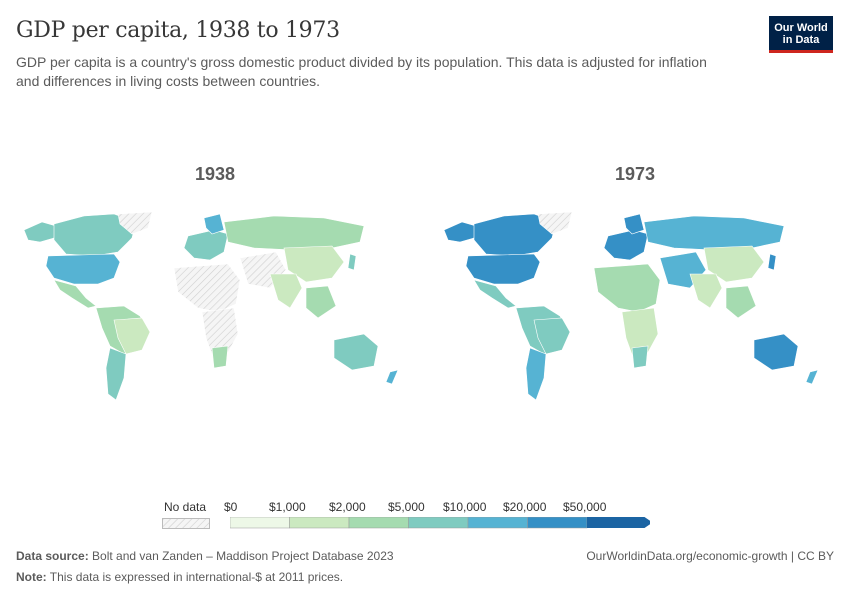  Describe the element at coordinates (186, 523) in the screenshot. I see `legend-no-data-swatch` at that location.